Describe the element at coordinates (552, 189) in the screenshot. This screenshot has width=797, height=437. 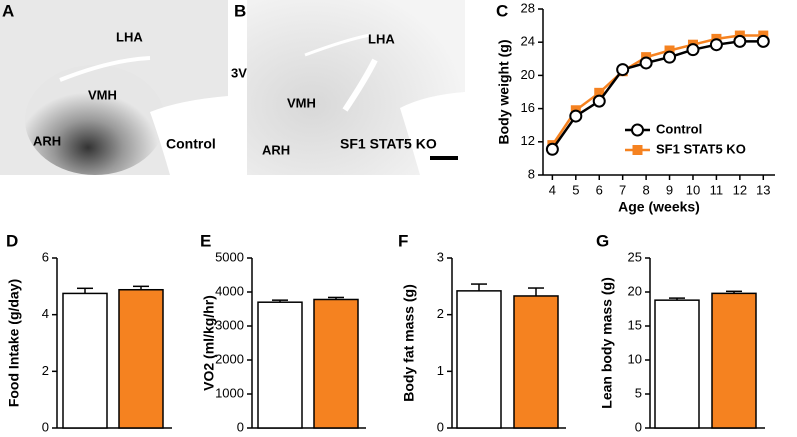
I see `x-tick-label: 4` at that location.